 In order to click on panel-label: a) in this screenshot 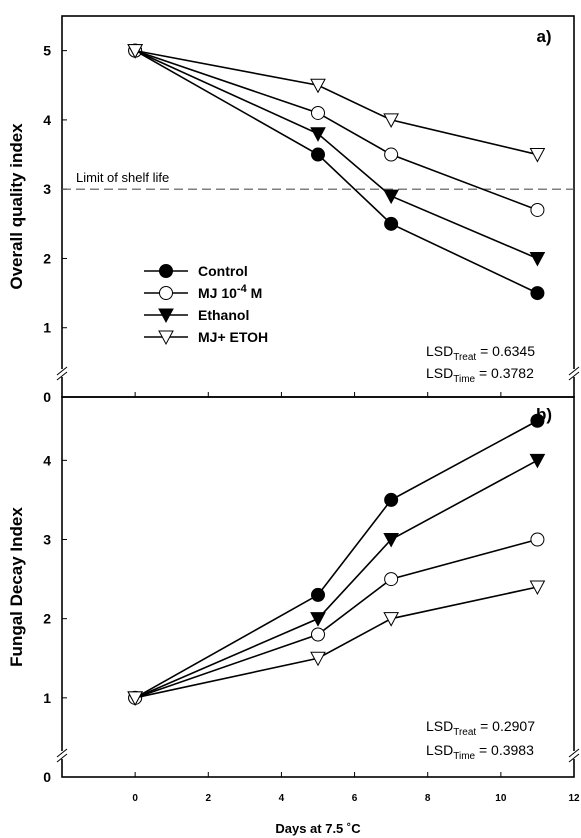, I will do `click(543, 36)`.